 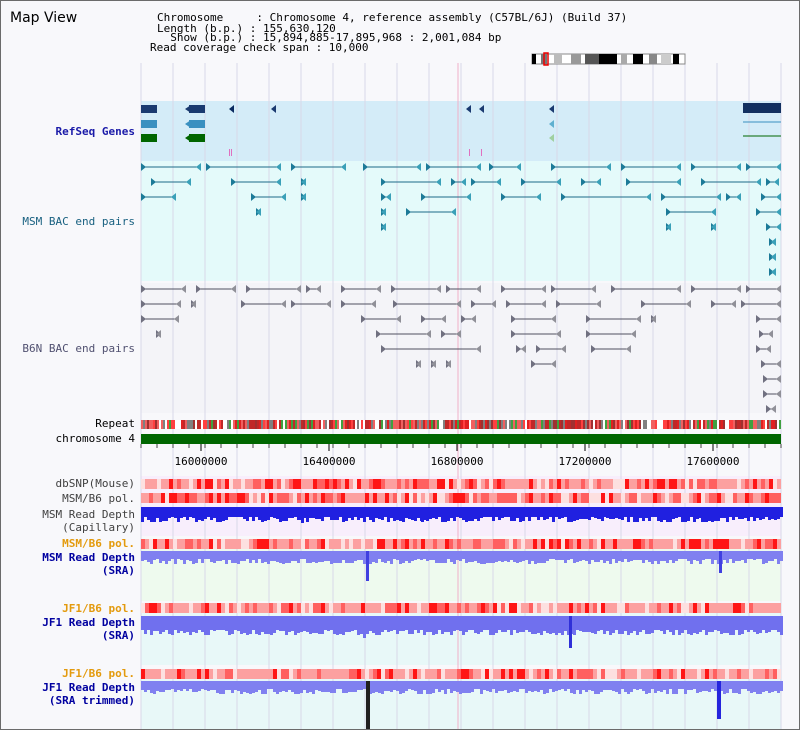 I want to click on b6n-bac-label: B6N BAC end pairs, so click(x=78, y=348).